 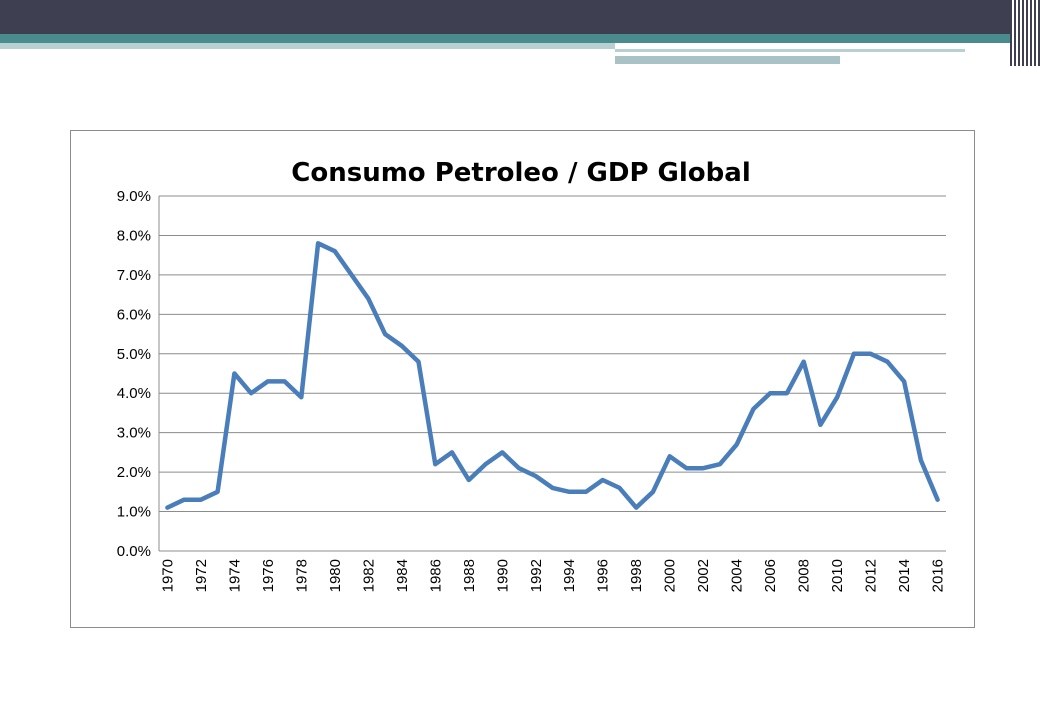 What do you see at coordinates (201, 575) in the screenshot?
I see `x-tick-label: 1972` at bounding box center [201, 575].